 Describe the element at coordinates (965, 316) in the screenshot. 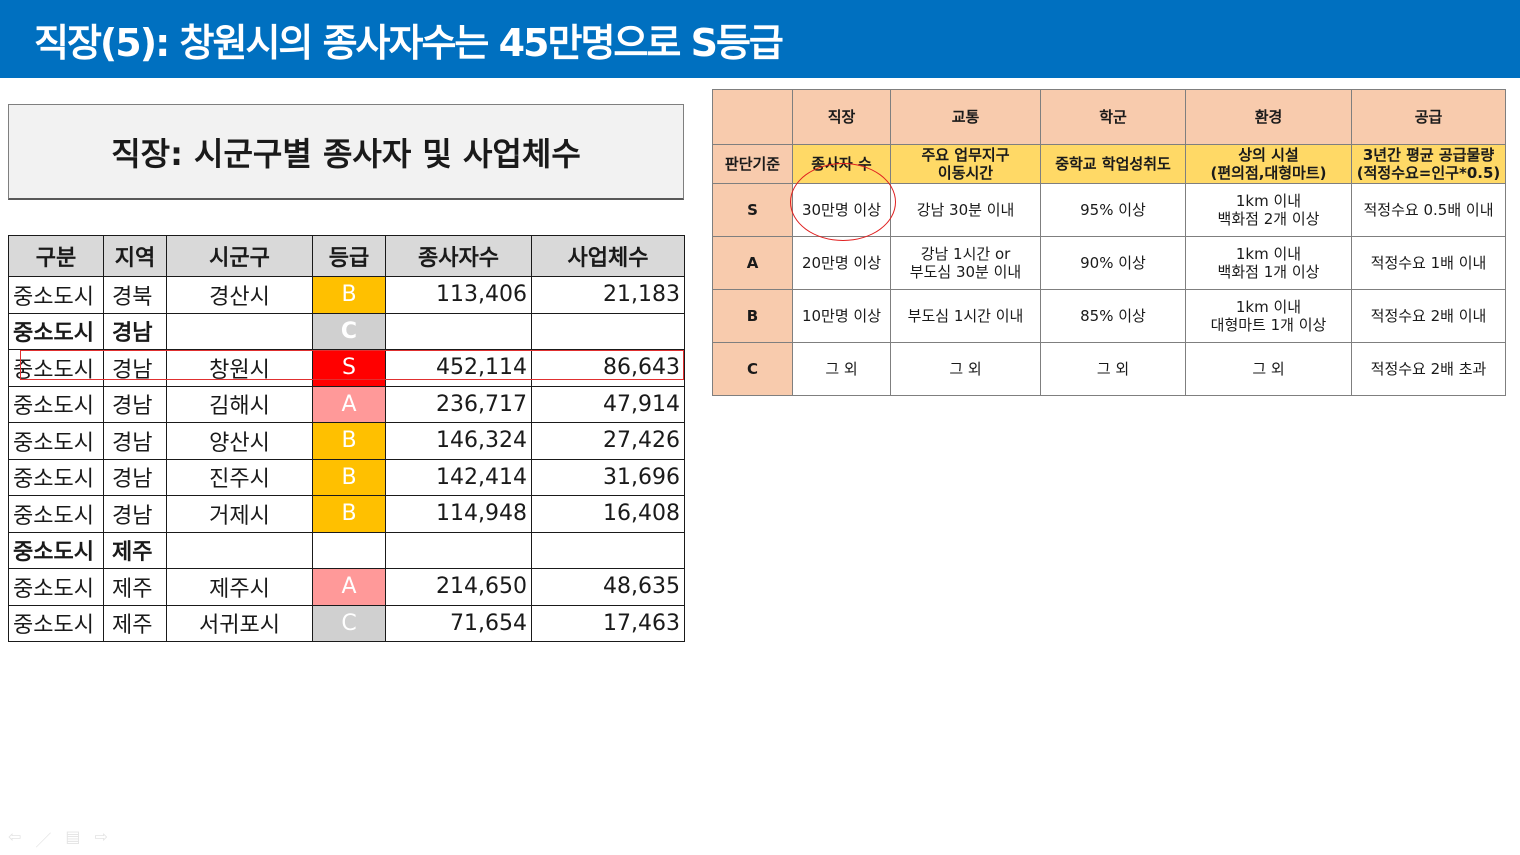

I see `criteria-cell: 부도심 1시간 이내` at that location.